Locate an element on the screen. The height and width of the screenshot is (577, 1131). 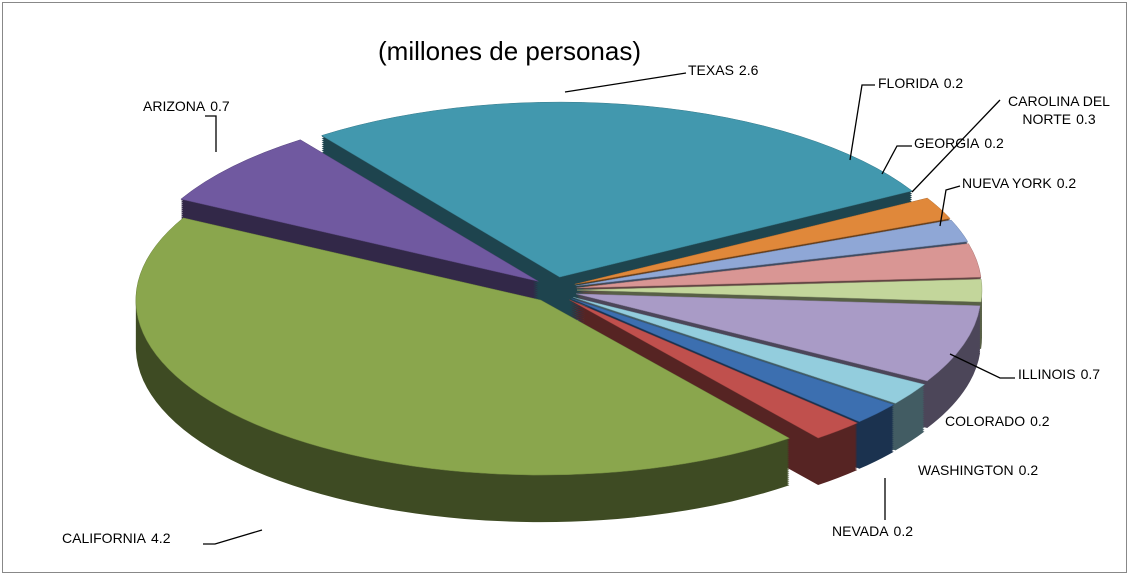
data-label: WASHINGTON 0.2 is located at coordinates (978, 470).